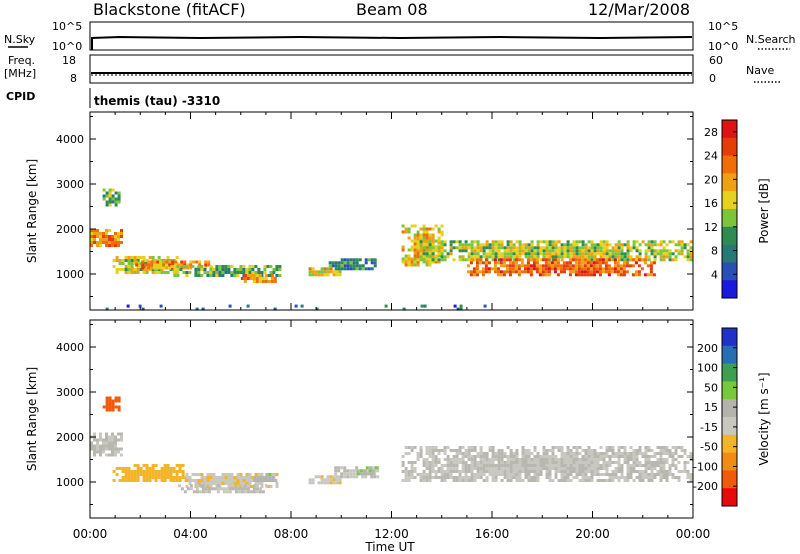 The image size is (800, 554). What do you see at coordinates (69, 60) in the screenshot?
I see `freq-tick-top: 18` at bounding box center [69, 60].